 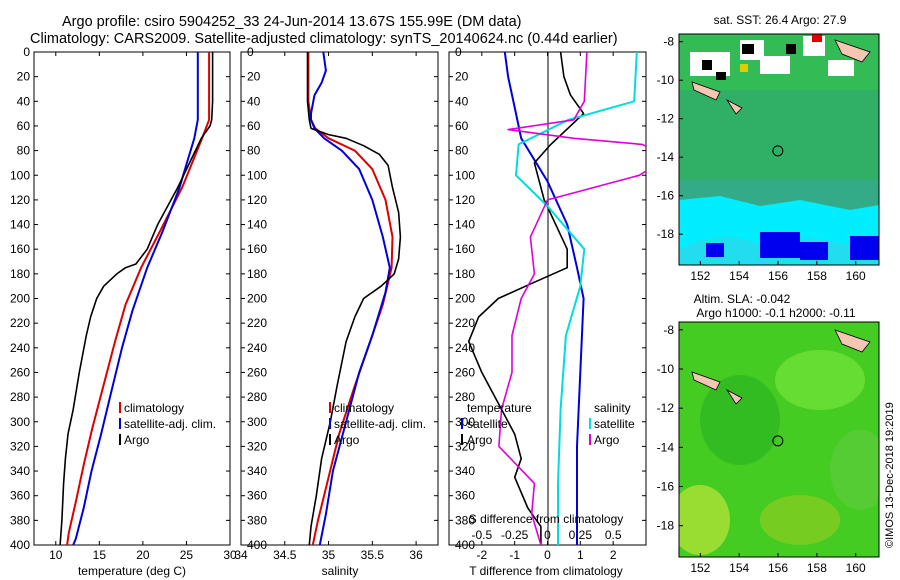 I want to click on lat-tick-label: -14, so click(x=666, y=447).